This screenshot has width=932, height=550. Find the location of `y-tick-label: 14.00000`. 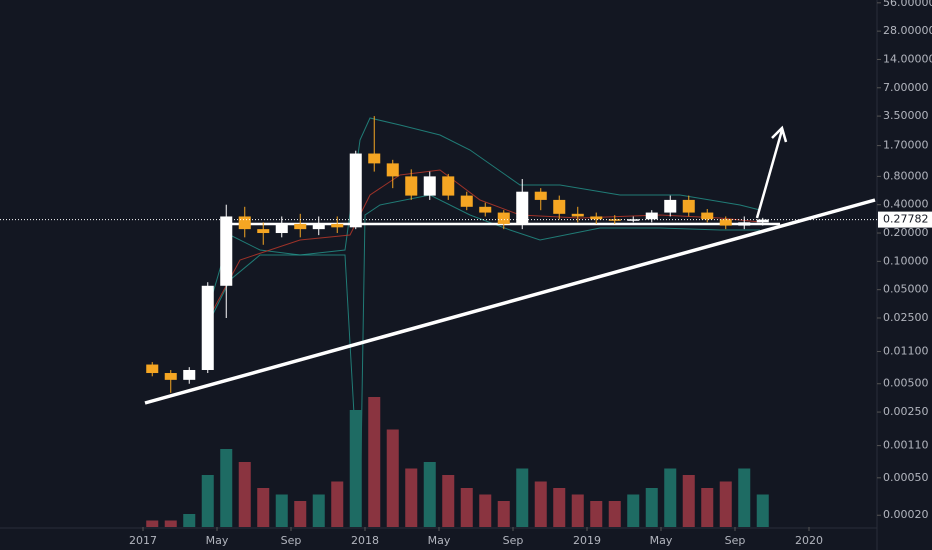

y-tick-label: 14.00000 is located at coordinates (907, 58).